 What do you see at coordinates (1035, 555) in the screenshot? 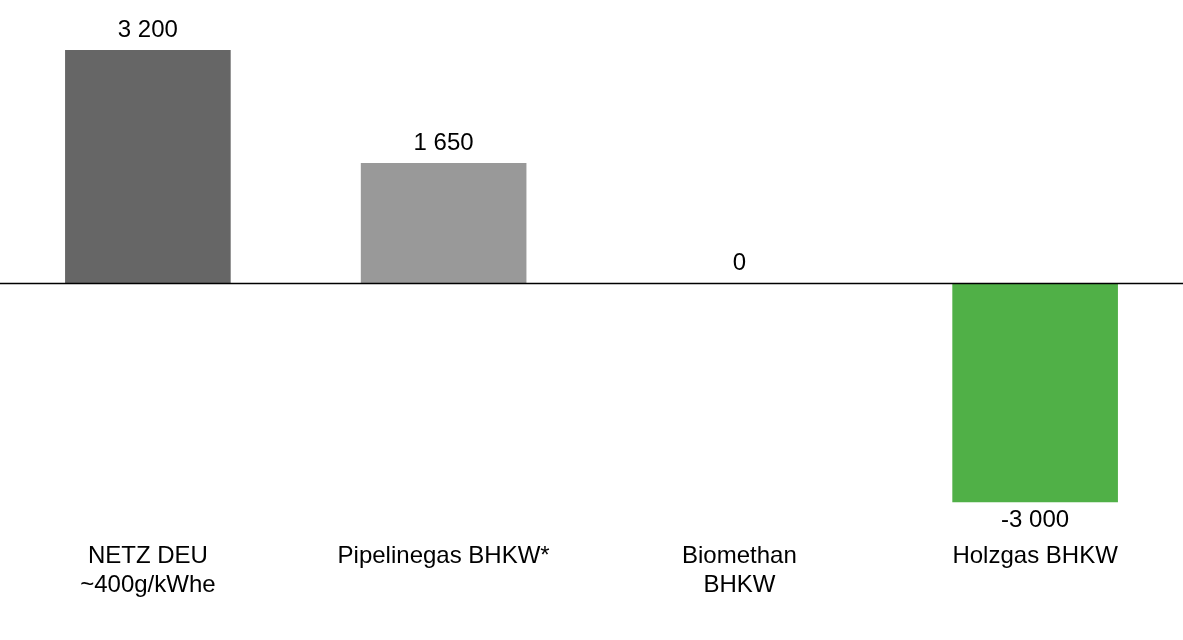
I see `x-tick-label: Holzgas BHKW` at bounding box center [1035, 555].